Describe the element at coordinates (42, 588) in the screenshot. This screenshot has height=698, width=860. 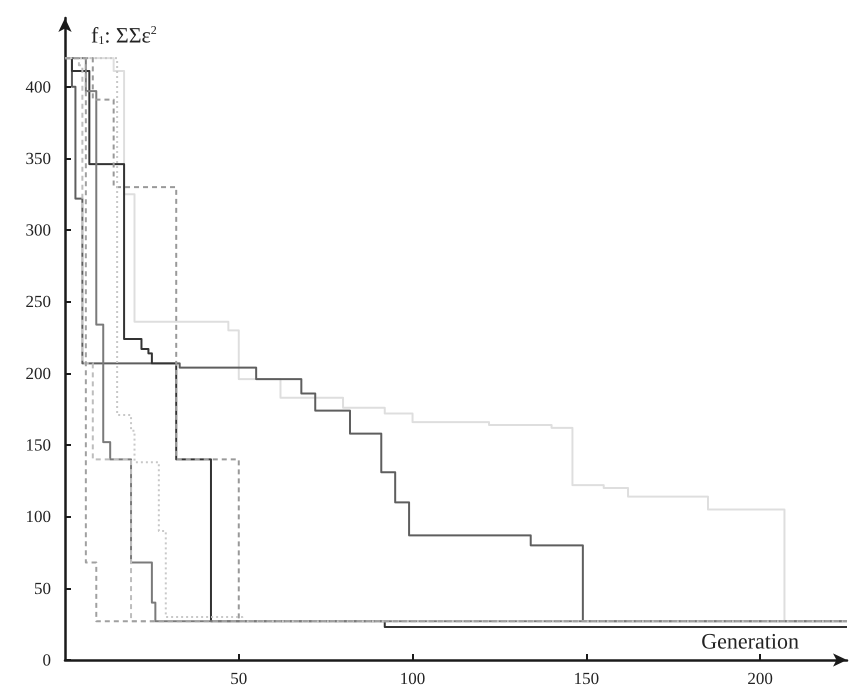
I see `y-tick-label: 50` at that location.